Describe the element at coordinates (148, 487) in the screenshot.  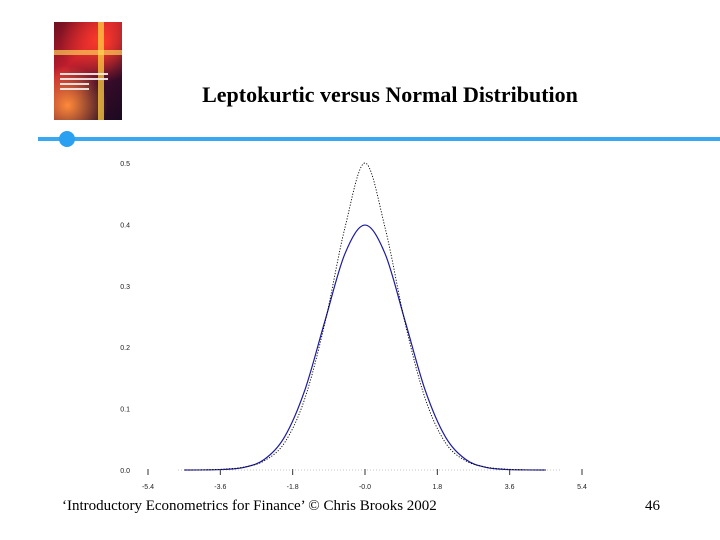
I see `x-tick-label: -5.4` at that location.